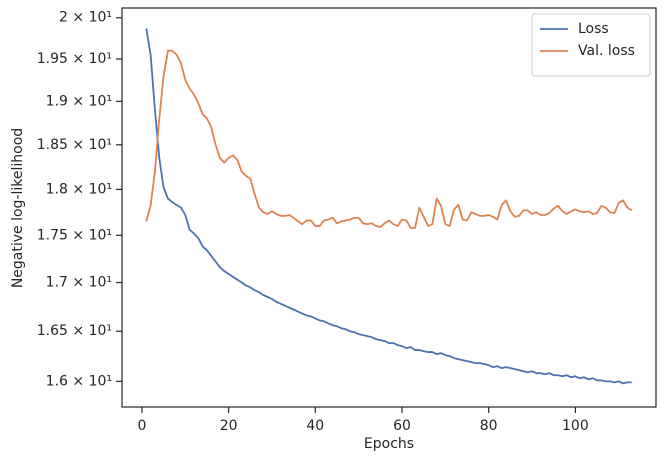 This screenshot has height=463, width=667. What do you see at coordinates (74, 145) in the screenshot?
I see `y-tick-label: 1.85 × 10¹` at bounding box center [74, 145].